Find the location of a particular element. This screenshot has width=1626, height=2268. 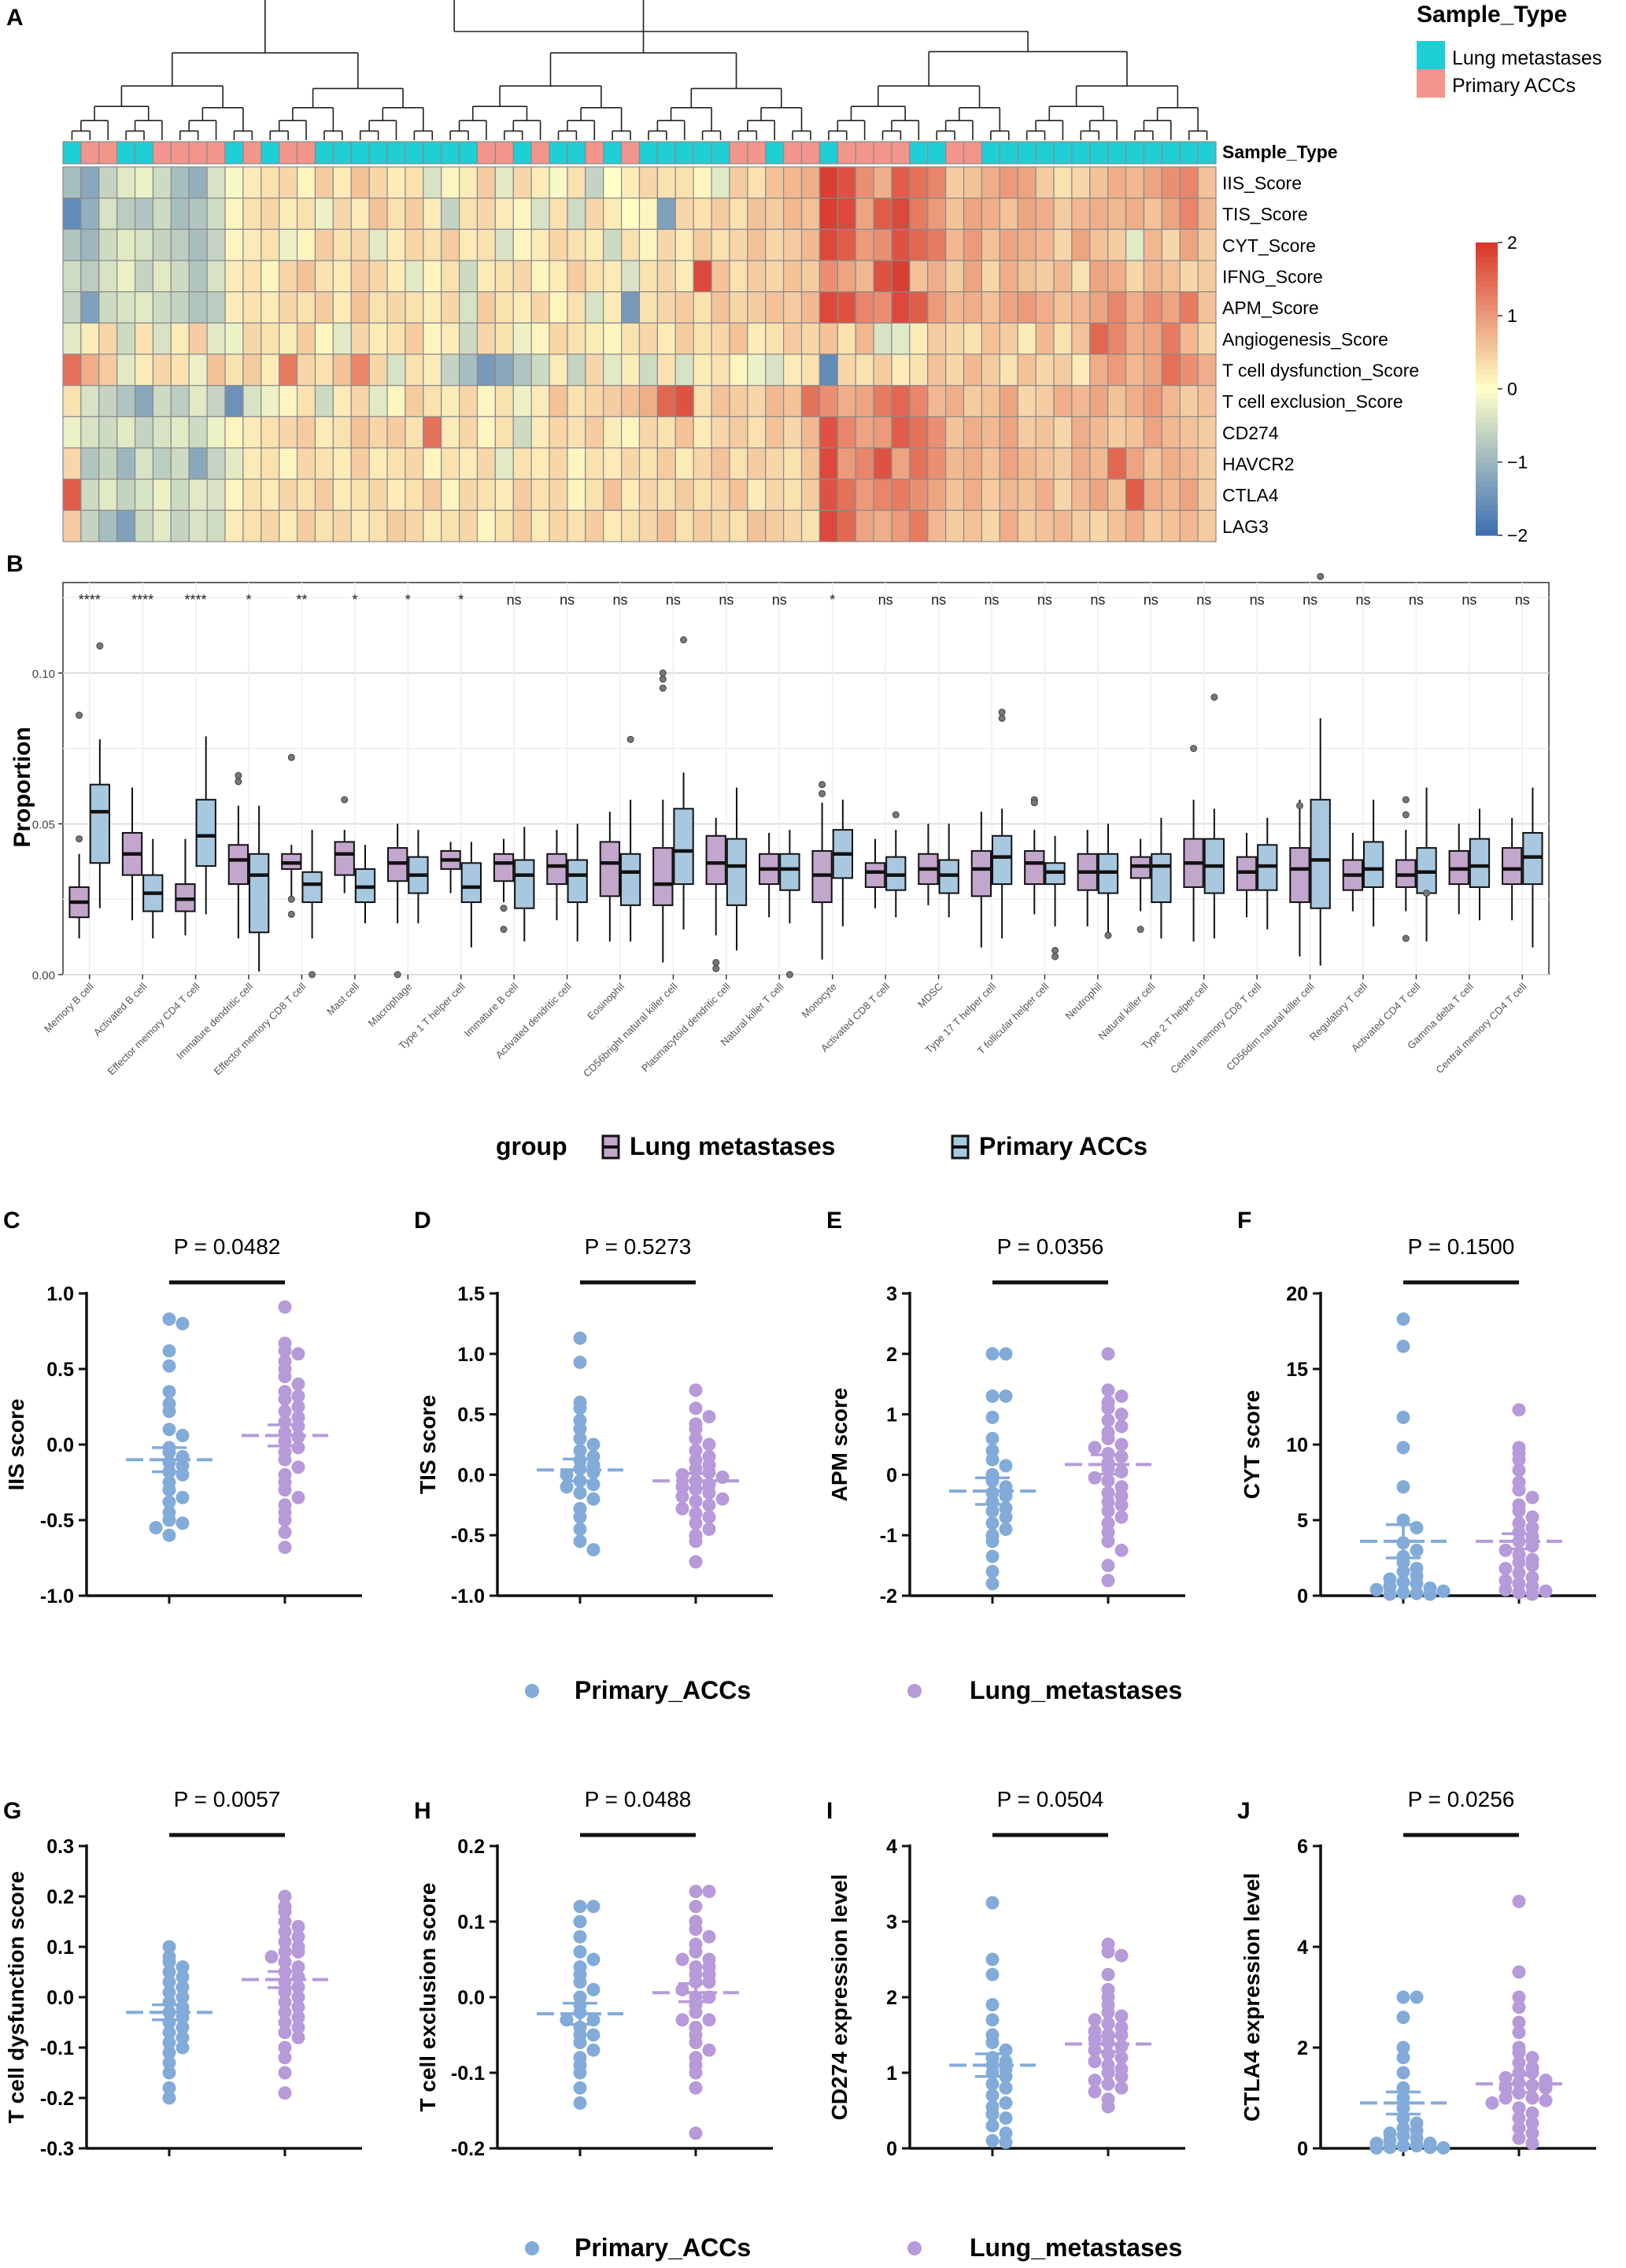

significance-label: * is located at coordinates (408, 600).